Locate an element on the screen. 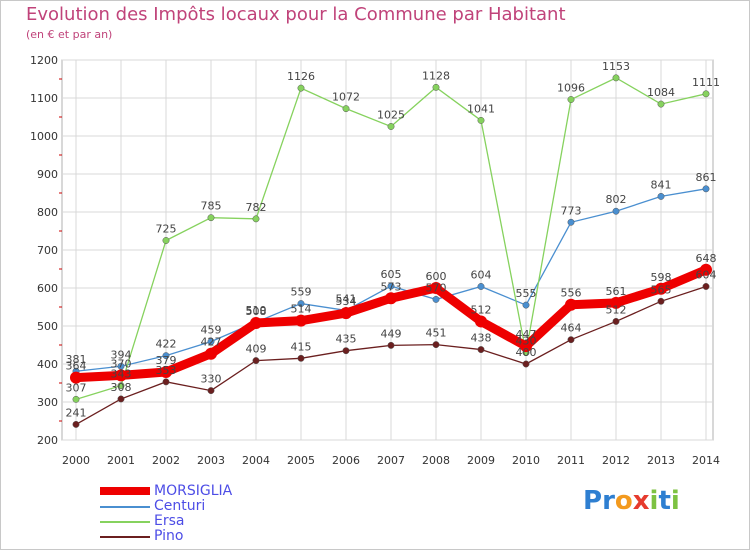 This screenshot has height=550, width=750. data-label-centuri: 459 is located at coordinates (211, 330).